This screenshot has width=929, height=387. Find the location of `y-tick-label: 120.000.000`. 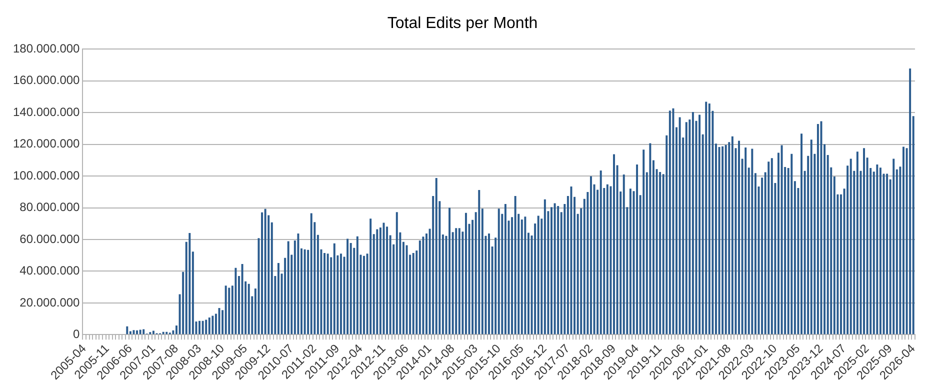

y-tick-label: 120.000.000 is located at coordinates (46, 143).